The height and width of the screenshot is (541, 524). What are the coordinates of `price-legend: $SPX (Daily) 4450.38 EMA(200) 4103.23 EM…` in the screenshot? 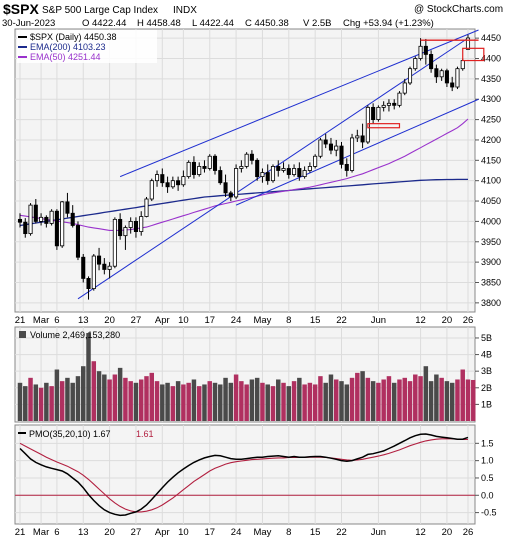 It's located at (87, 46).